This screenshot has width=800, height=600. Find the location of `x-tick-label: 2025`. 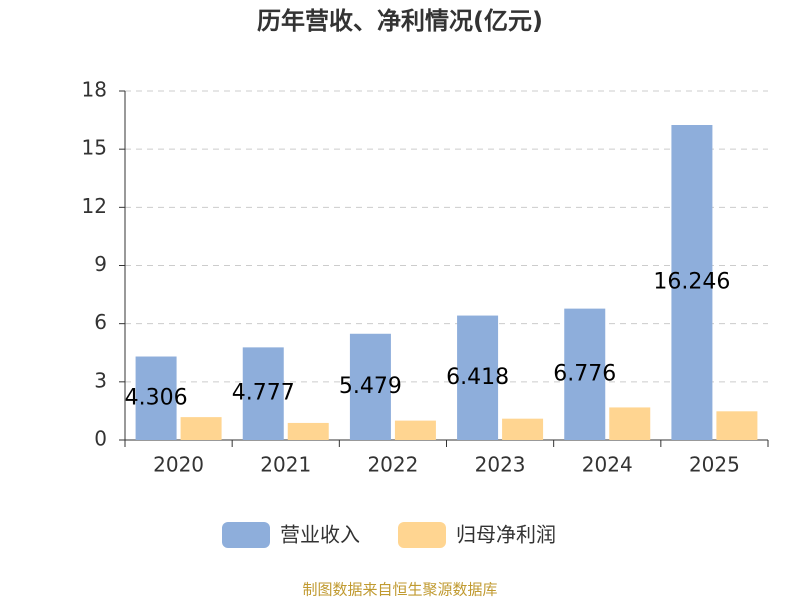

x-tick-label: 2025 is located at coordinates (714, 465).